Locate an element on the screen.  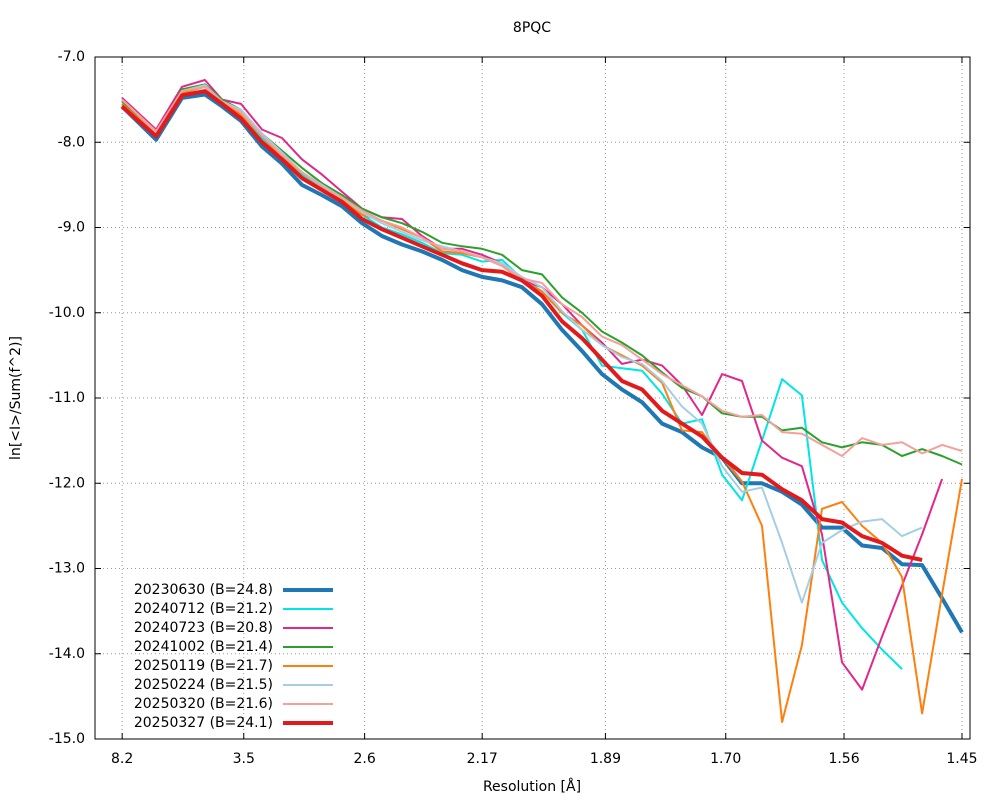
chart-title: 8PQC is located at coordinates (532, 28).